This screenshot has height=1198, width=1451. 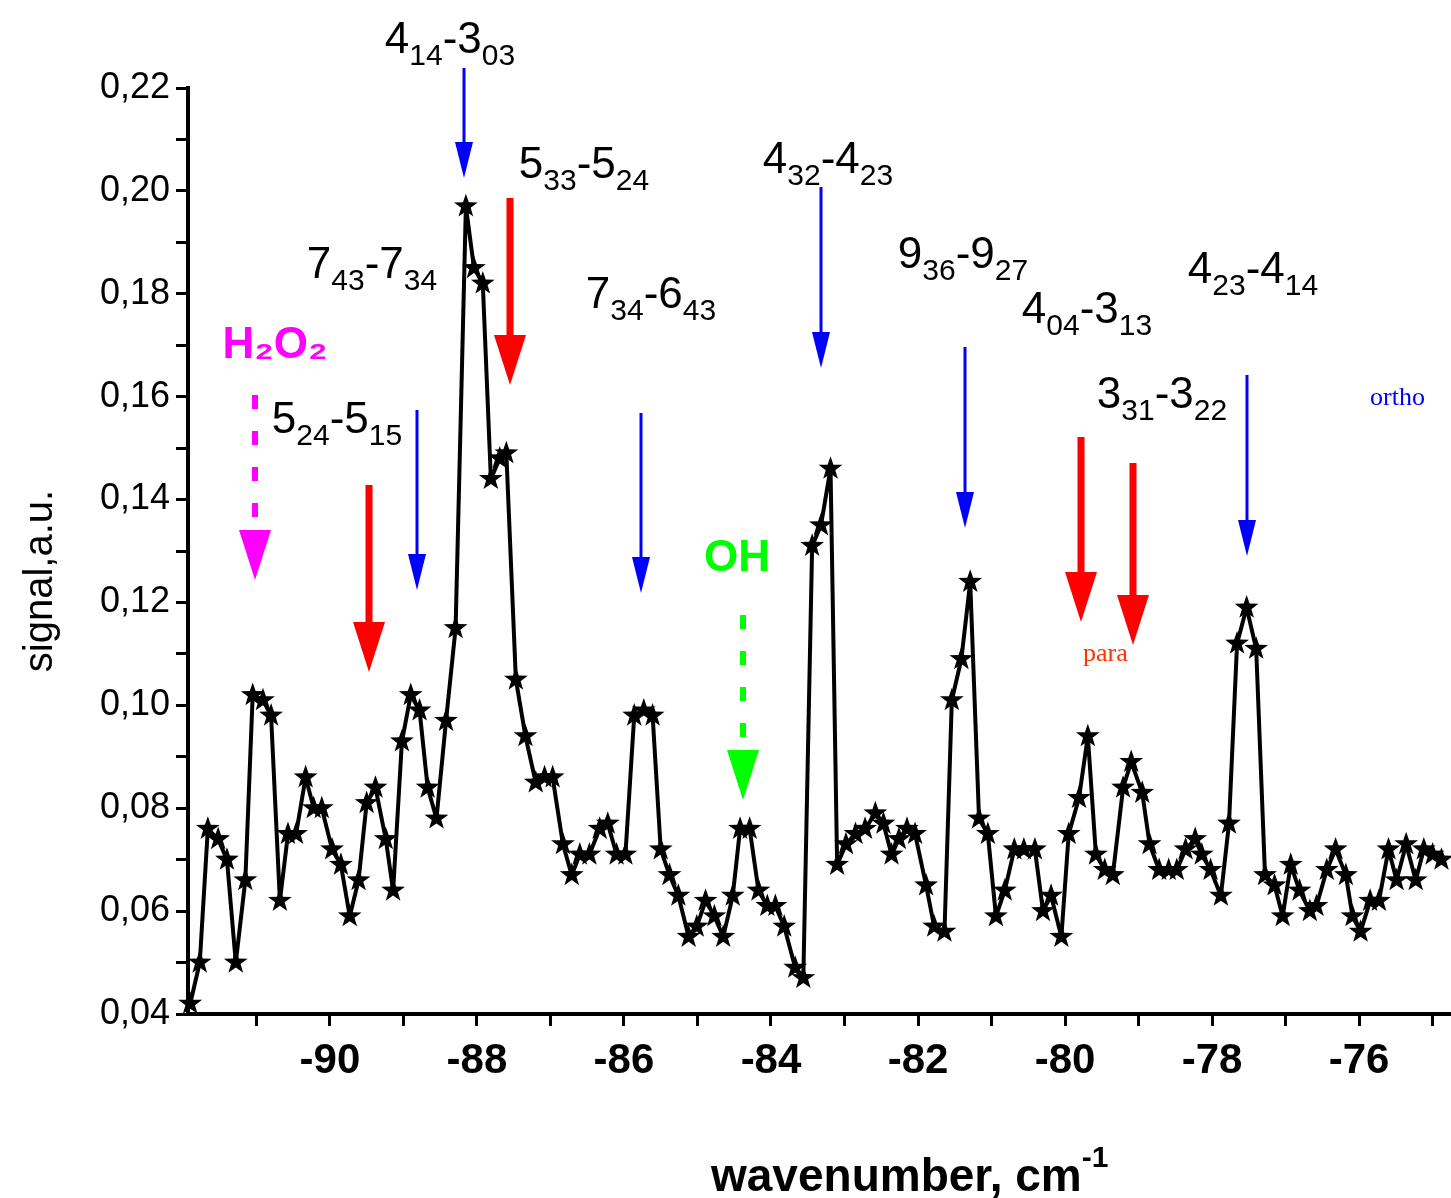 I want to click on y-tick-label: 0,10, so click(x=134, y=703).